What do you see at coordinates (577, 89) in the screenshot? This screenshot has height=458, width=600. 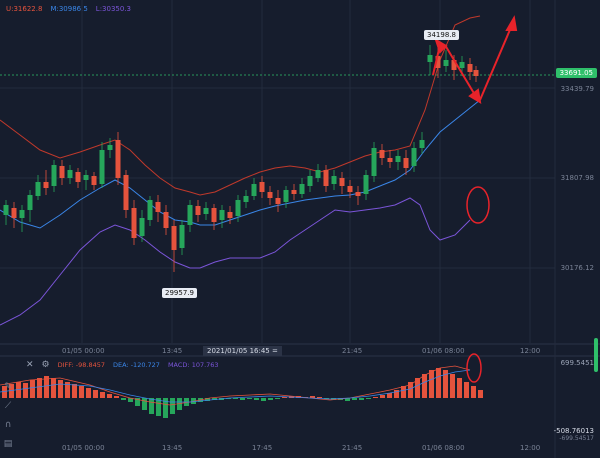 I see `price-label-1: 33439.79` at bounding box center [577, 89].